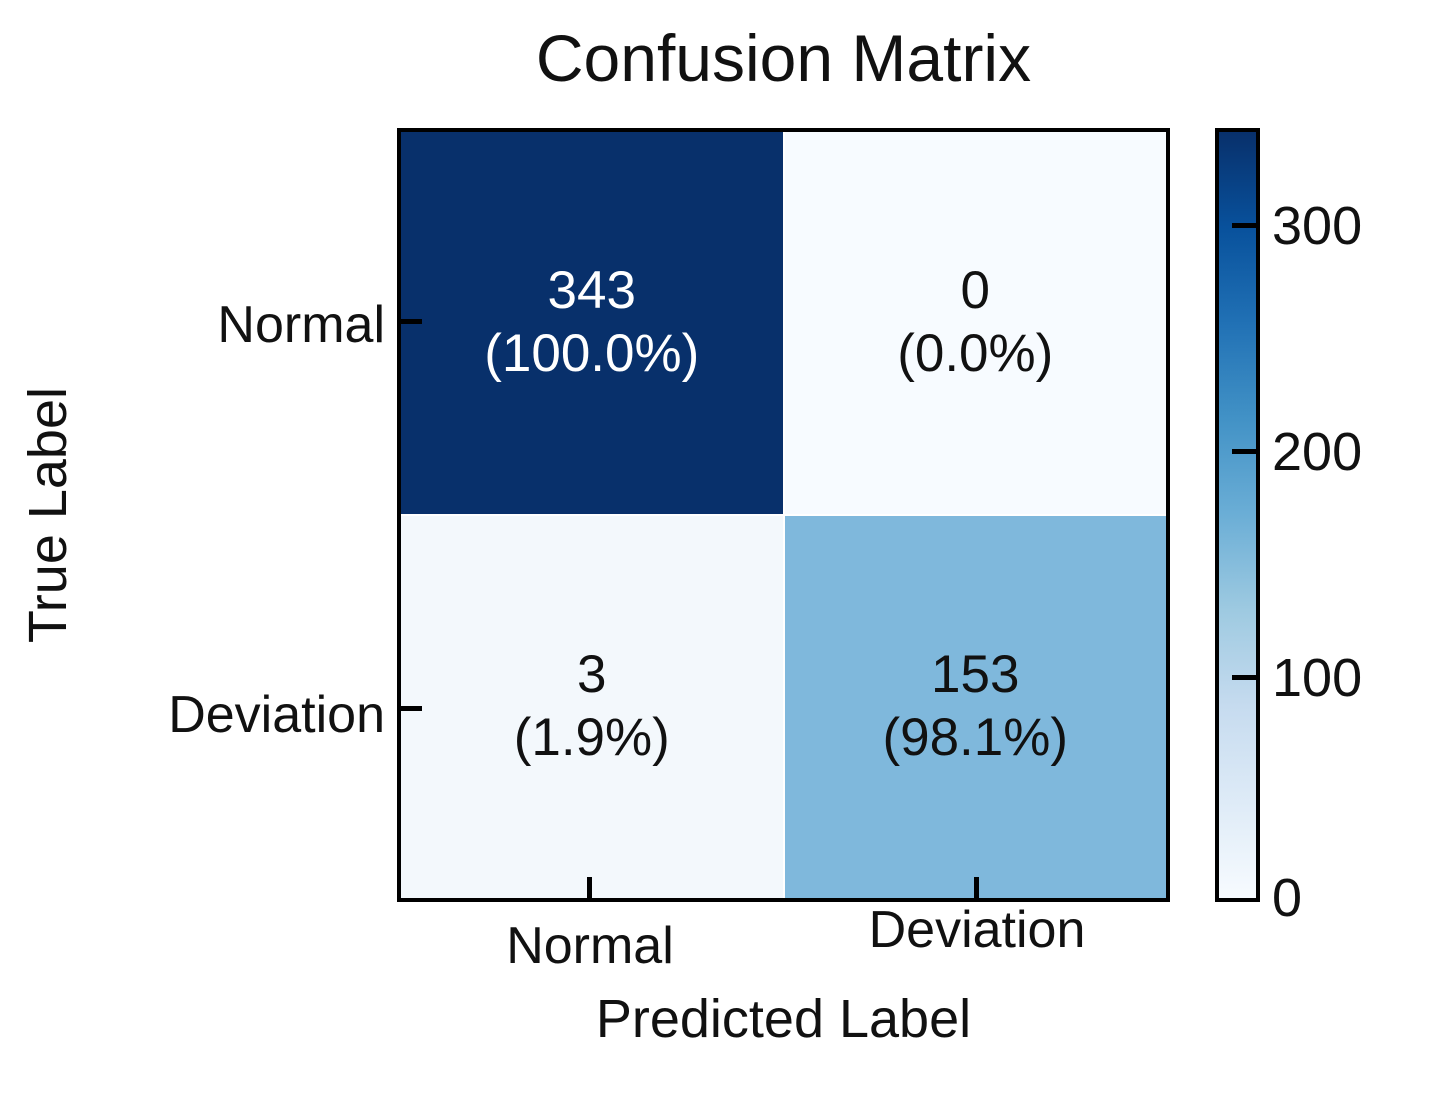 Image resolution: width=1430 pixels, height=1101 pixels. Describe the element at coordinates (592, 707) in the screenshot. I see `cell-true-deviation-pred-normal: 3 (1.9%)` at that location.